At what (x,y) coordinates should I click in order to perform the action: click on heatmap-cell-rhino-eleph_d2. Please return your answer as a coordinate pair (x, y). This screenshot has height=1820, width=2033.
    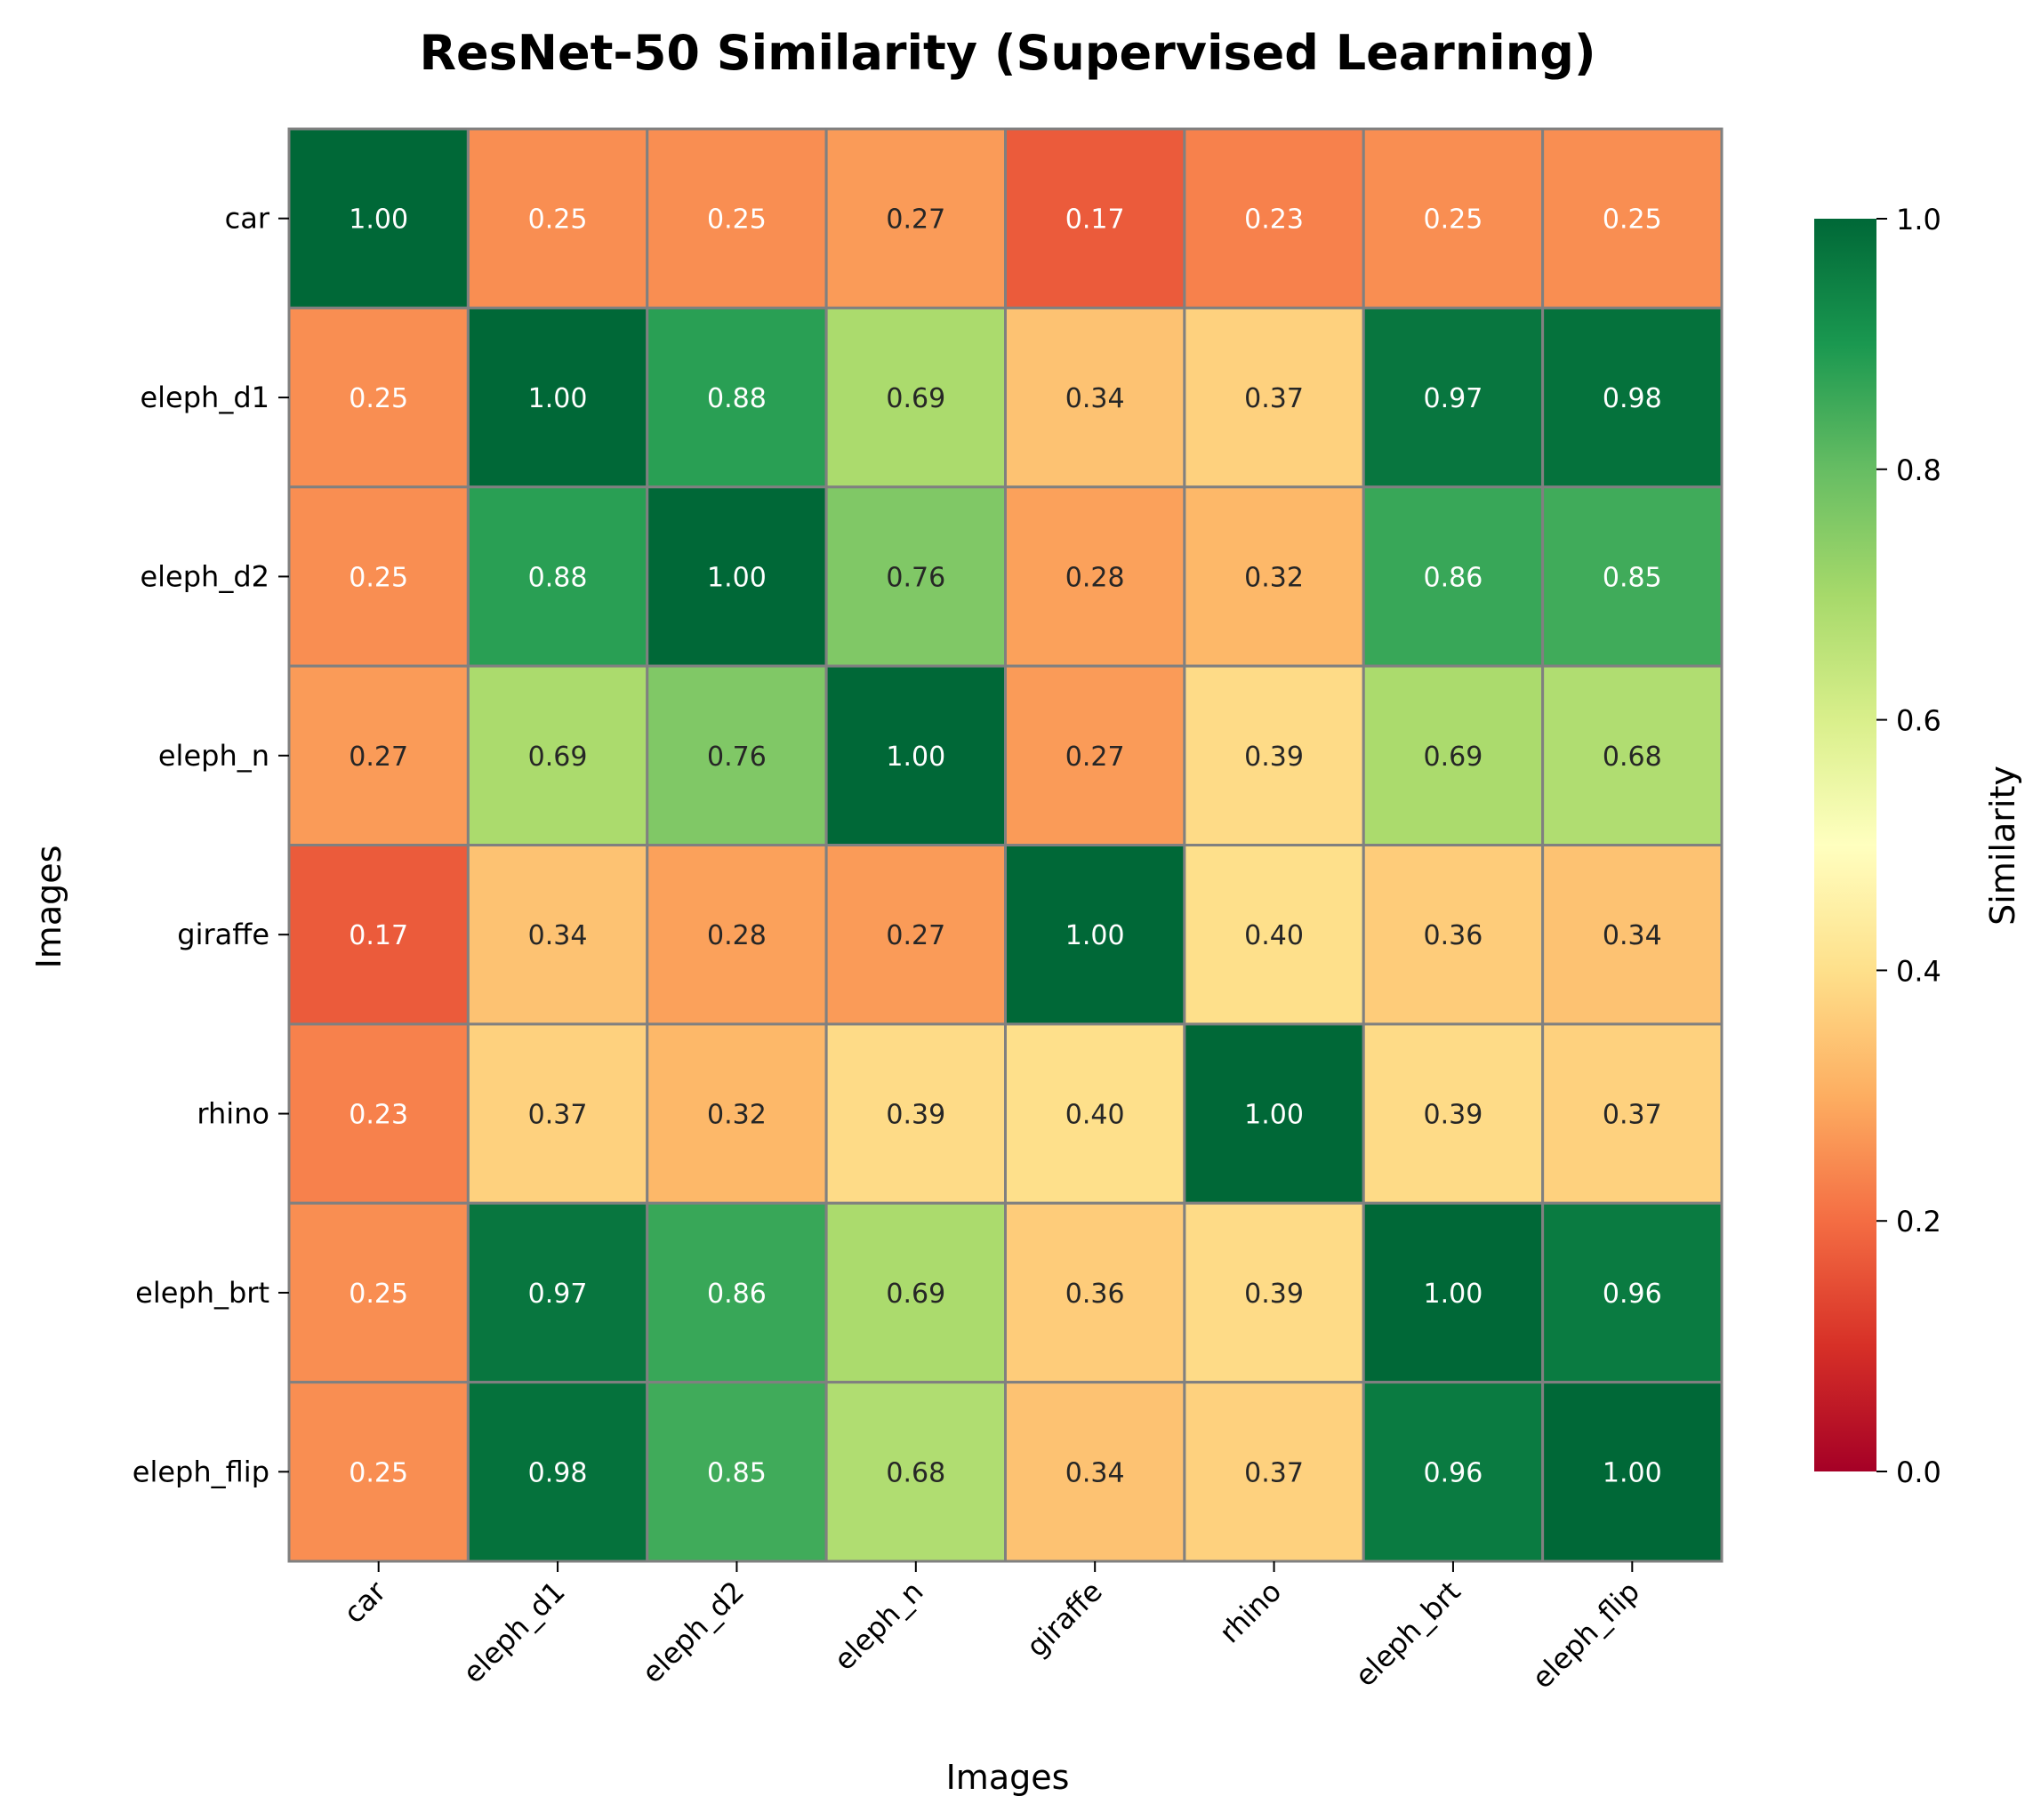
    Looking at the image, I should click on (737, 1113).